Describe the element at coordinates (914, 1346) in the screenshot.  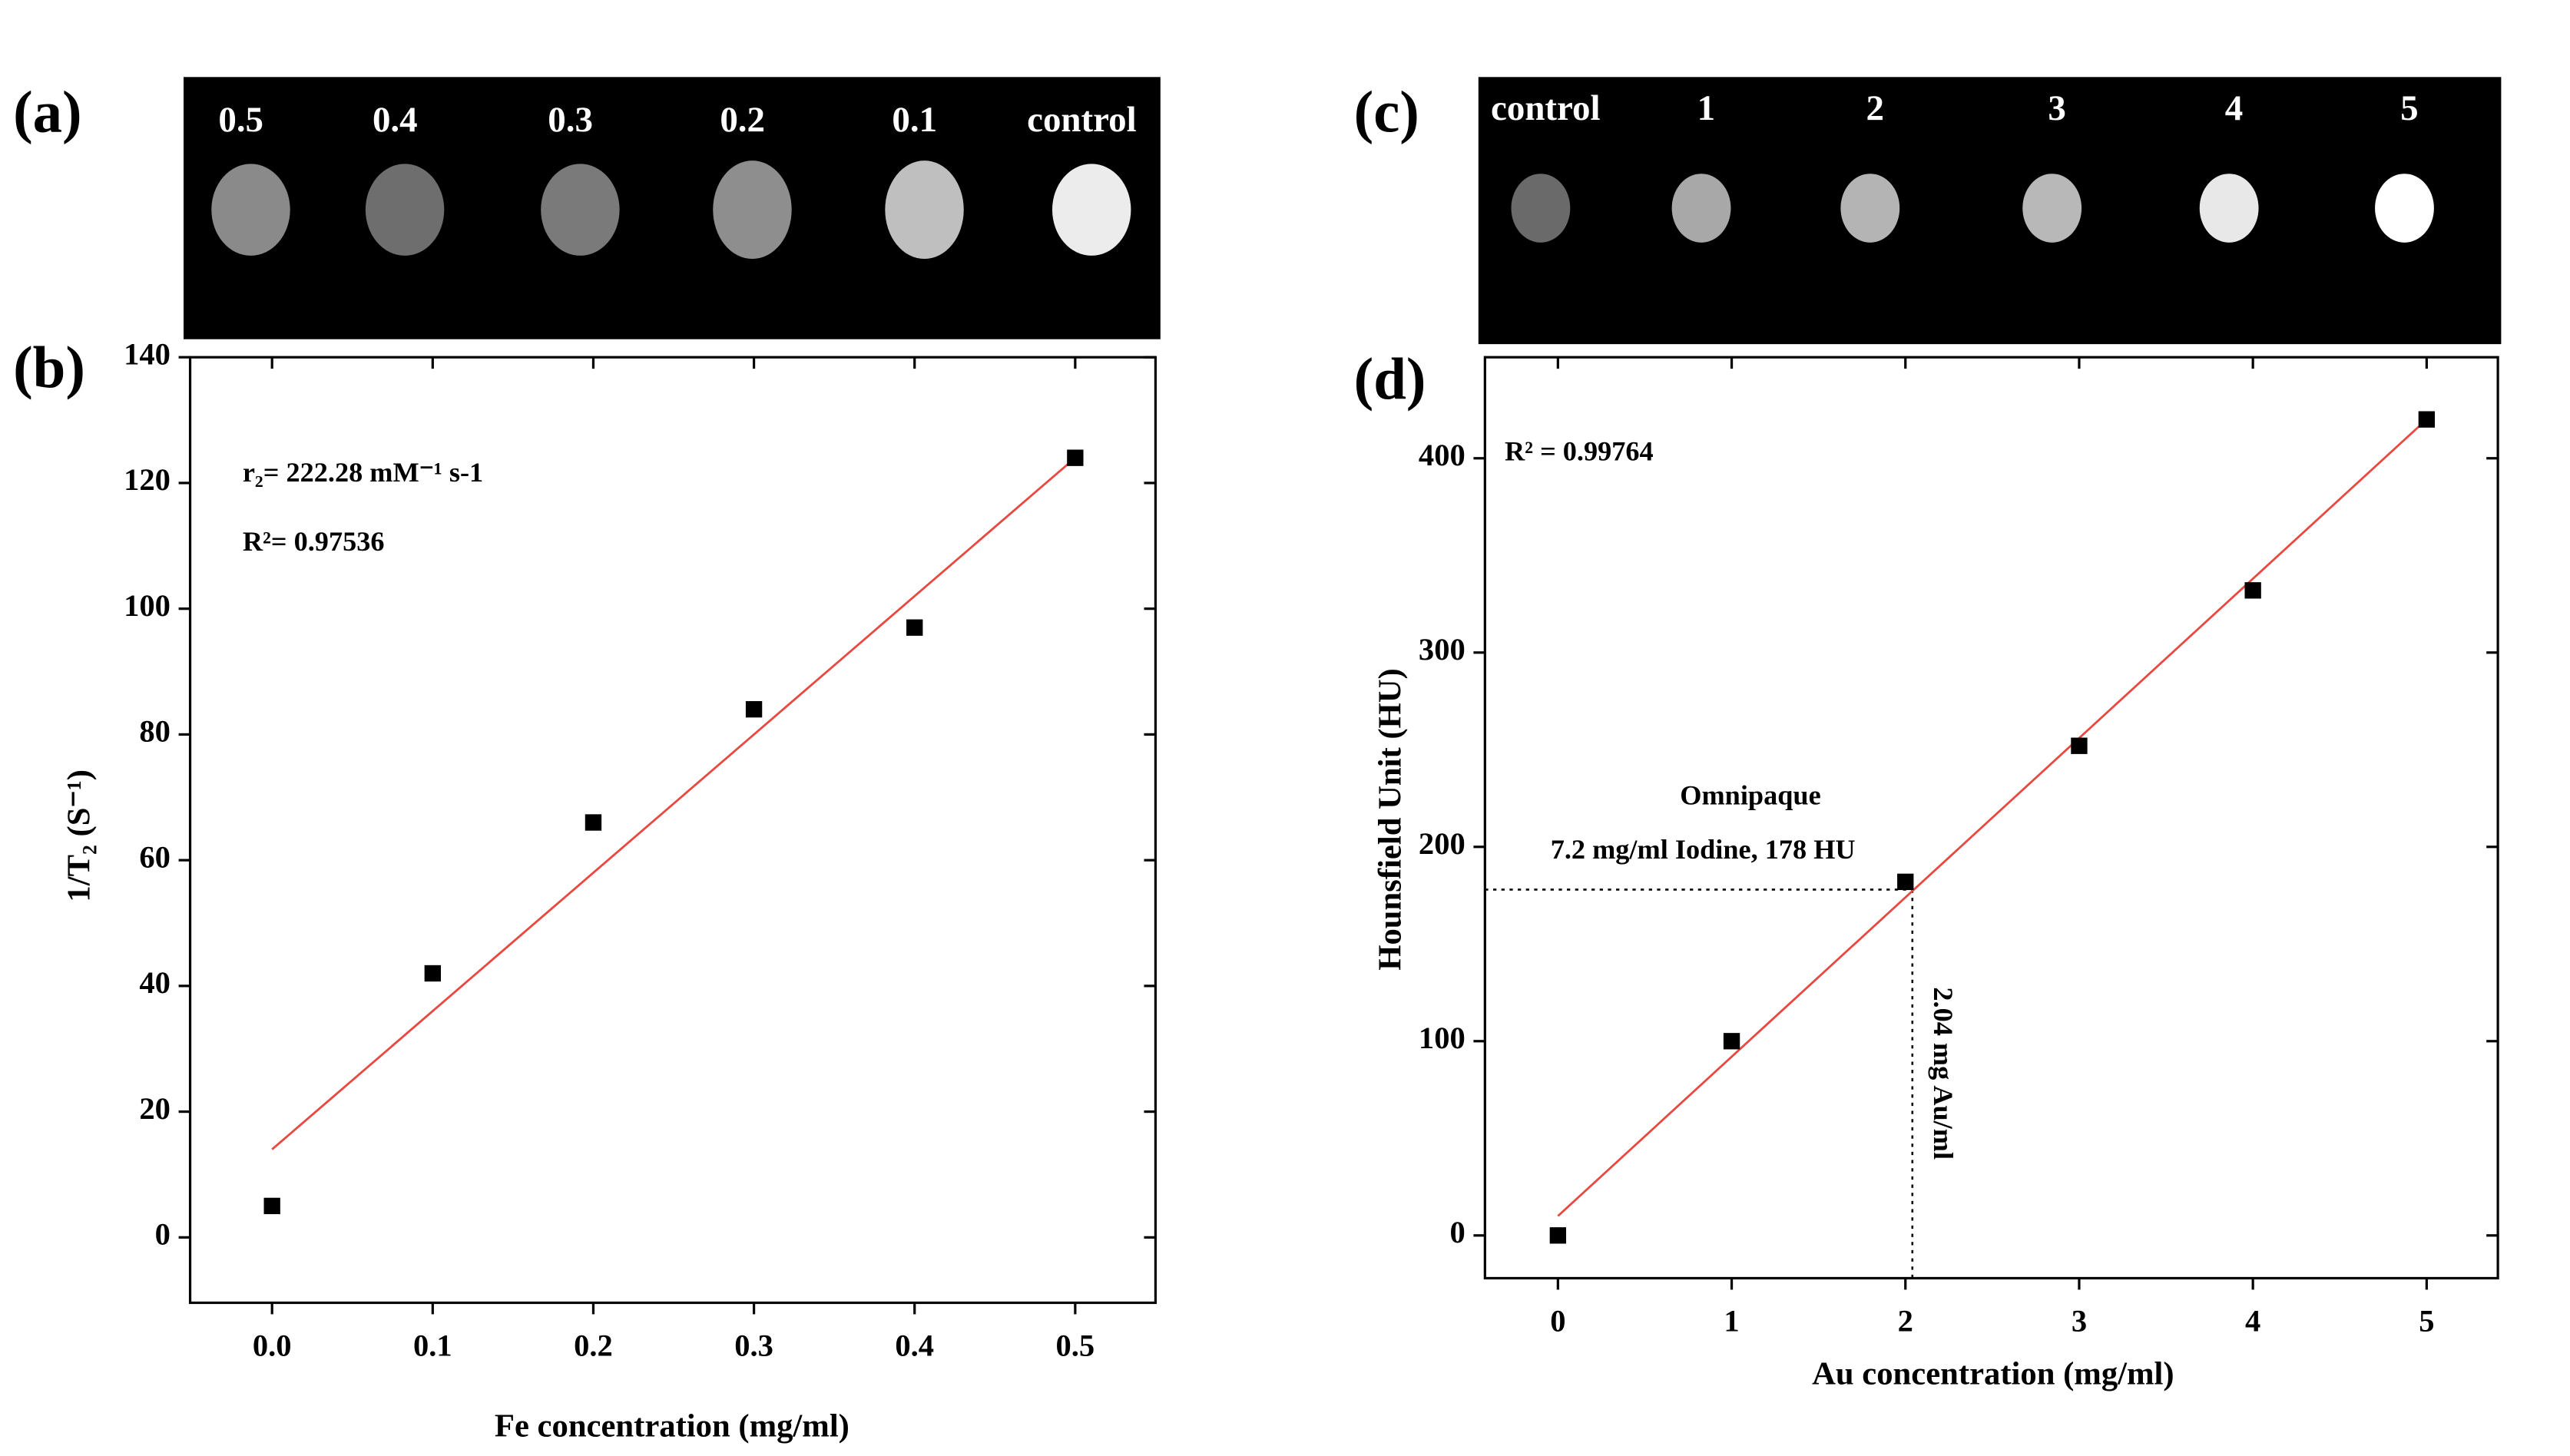
I see `x-tick-label: 0.4` at that location.